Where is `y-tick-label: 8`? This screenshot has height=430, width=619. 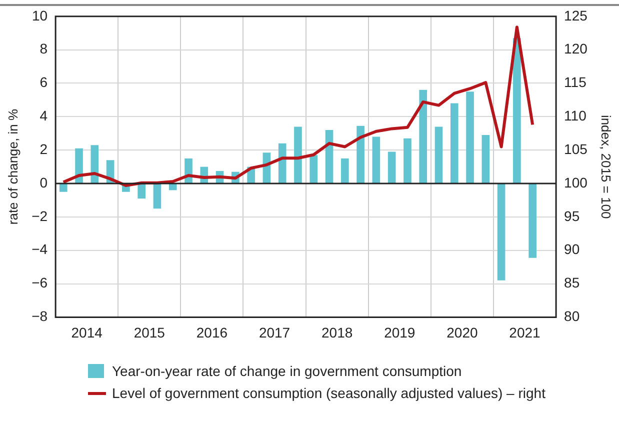 y-tick-label: 8 is located at coordinates (44, 48).